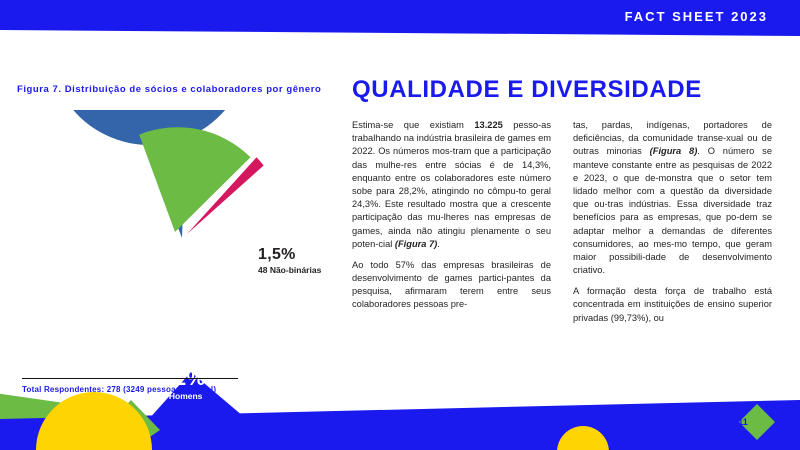 This screenshot has height=450, width=800. I want to click on total-divider-rule, so click(130, 378).